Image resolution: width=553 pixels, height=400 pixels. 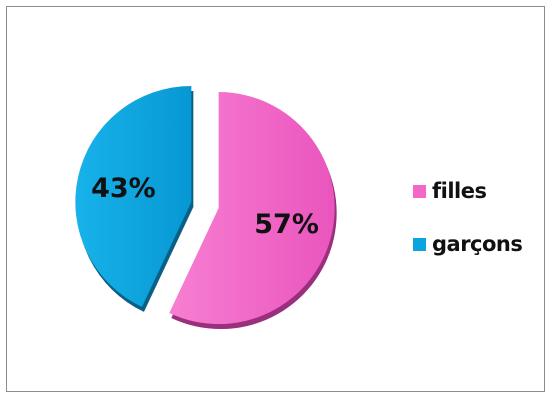 What do you see at coordinates (286, 224) in the screenshot?
I see `data-label-filles: 57%` at bounding box center [286, 224].